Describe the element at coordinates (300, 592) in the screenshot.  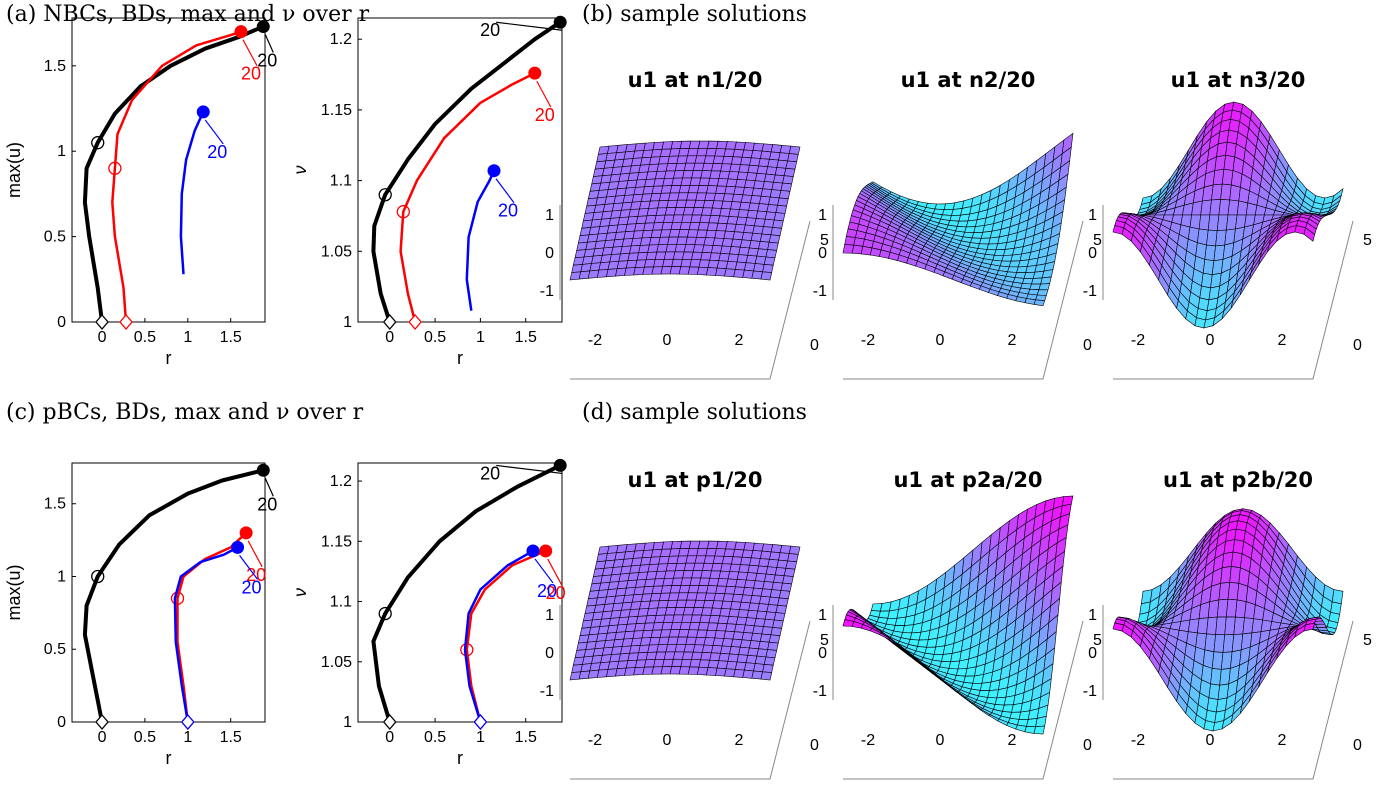
I see `y-axis-label: ν` at that location.